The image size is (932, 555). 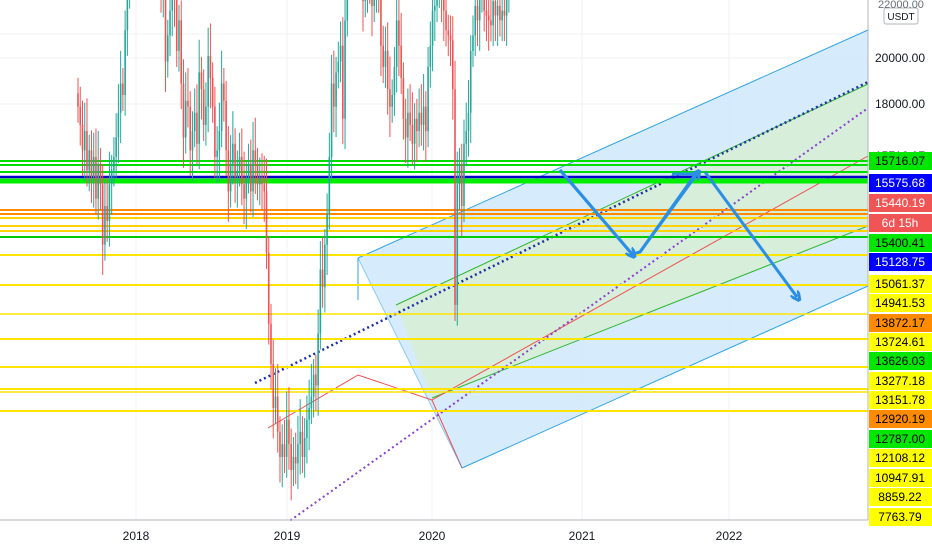 What do you see at coordinates (900, 439) in the screenshot?
I see `price-badge-label: 12787.00` at bounding box center [900, 439].